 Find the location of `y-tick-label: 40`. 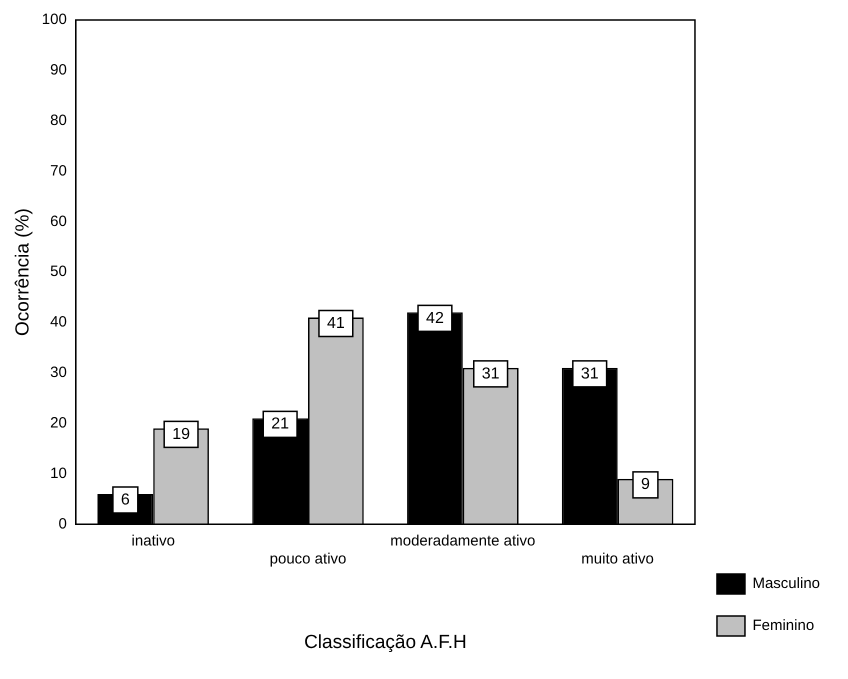

y-tick-label: 40 is located at coordinates (58, 322).